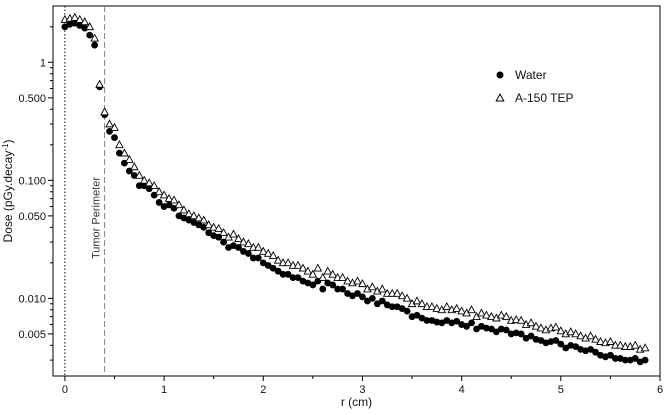  I want to click on legend-a150-label: A-150 TEP, so click(544, 98).